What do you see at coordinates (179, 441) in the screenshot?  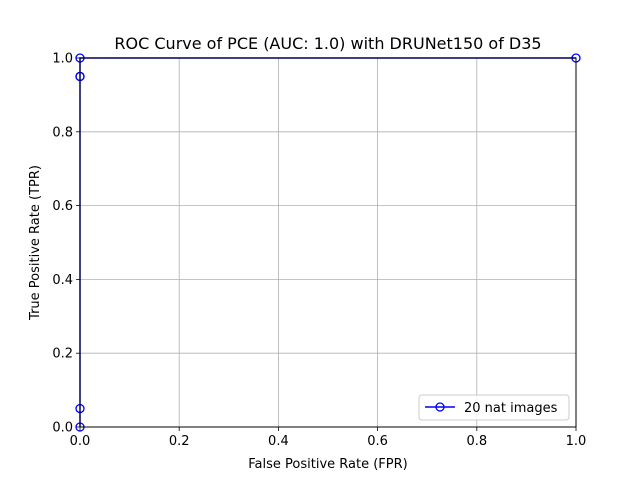 I see `x-tick-label: 0.2` at bounding box center [179, 441].